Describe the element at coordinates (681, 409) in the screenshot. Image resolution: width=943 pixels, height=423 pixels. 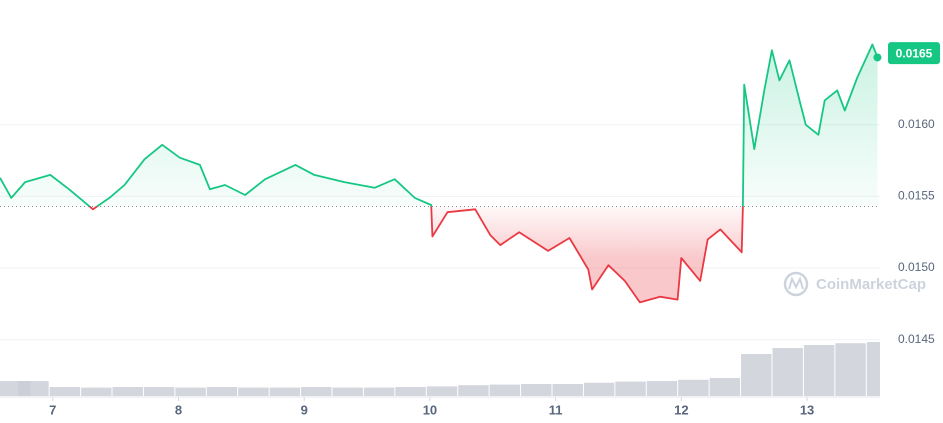
I see `x-tick-label: 12` at that location.